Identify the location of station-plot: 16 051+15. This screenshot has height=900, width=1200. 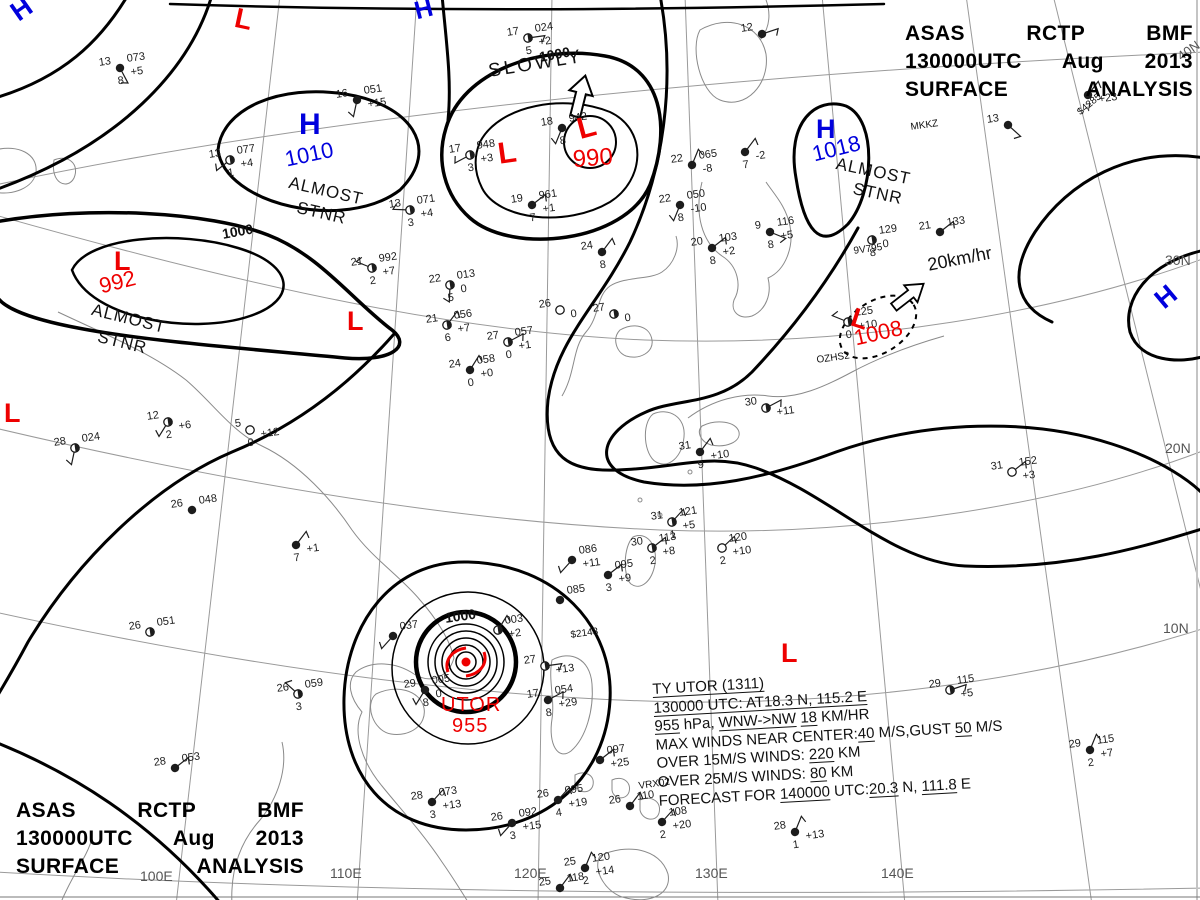
(361, 100).